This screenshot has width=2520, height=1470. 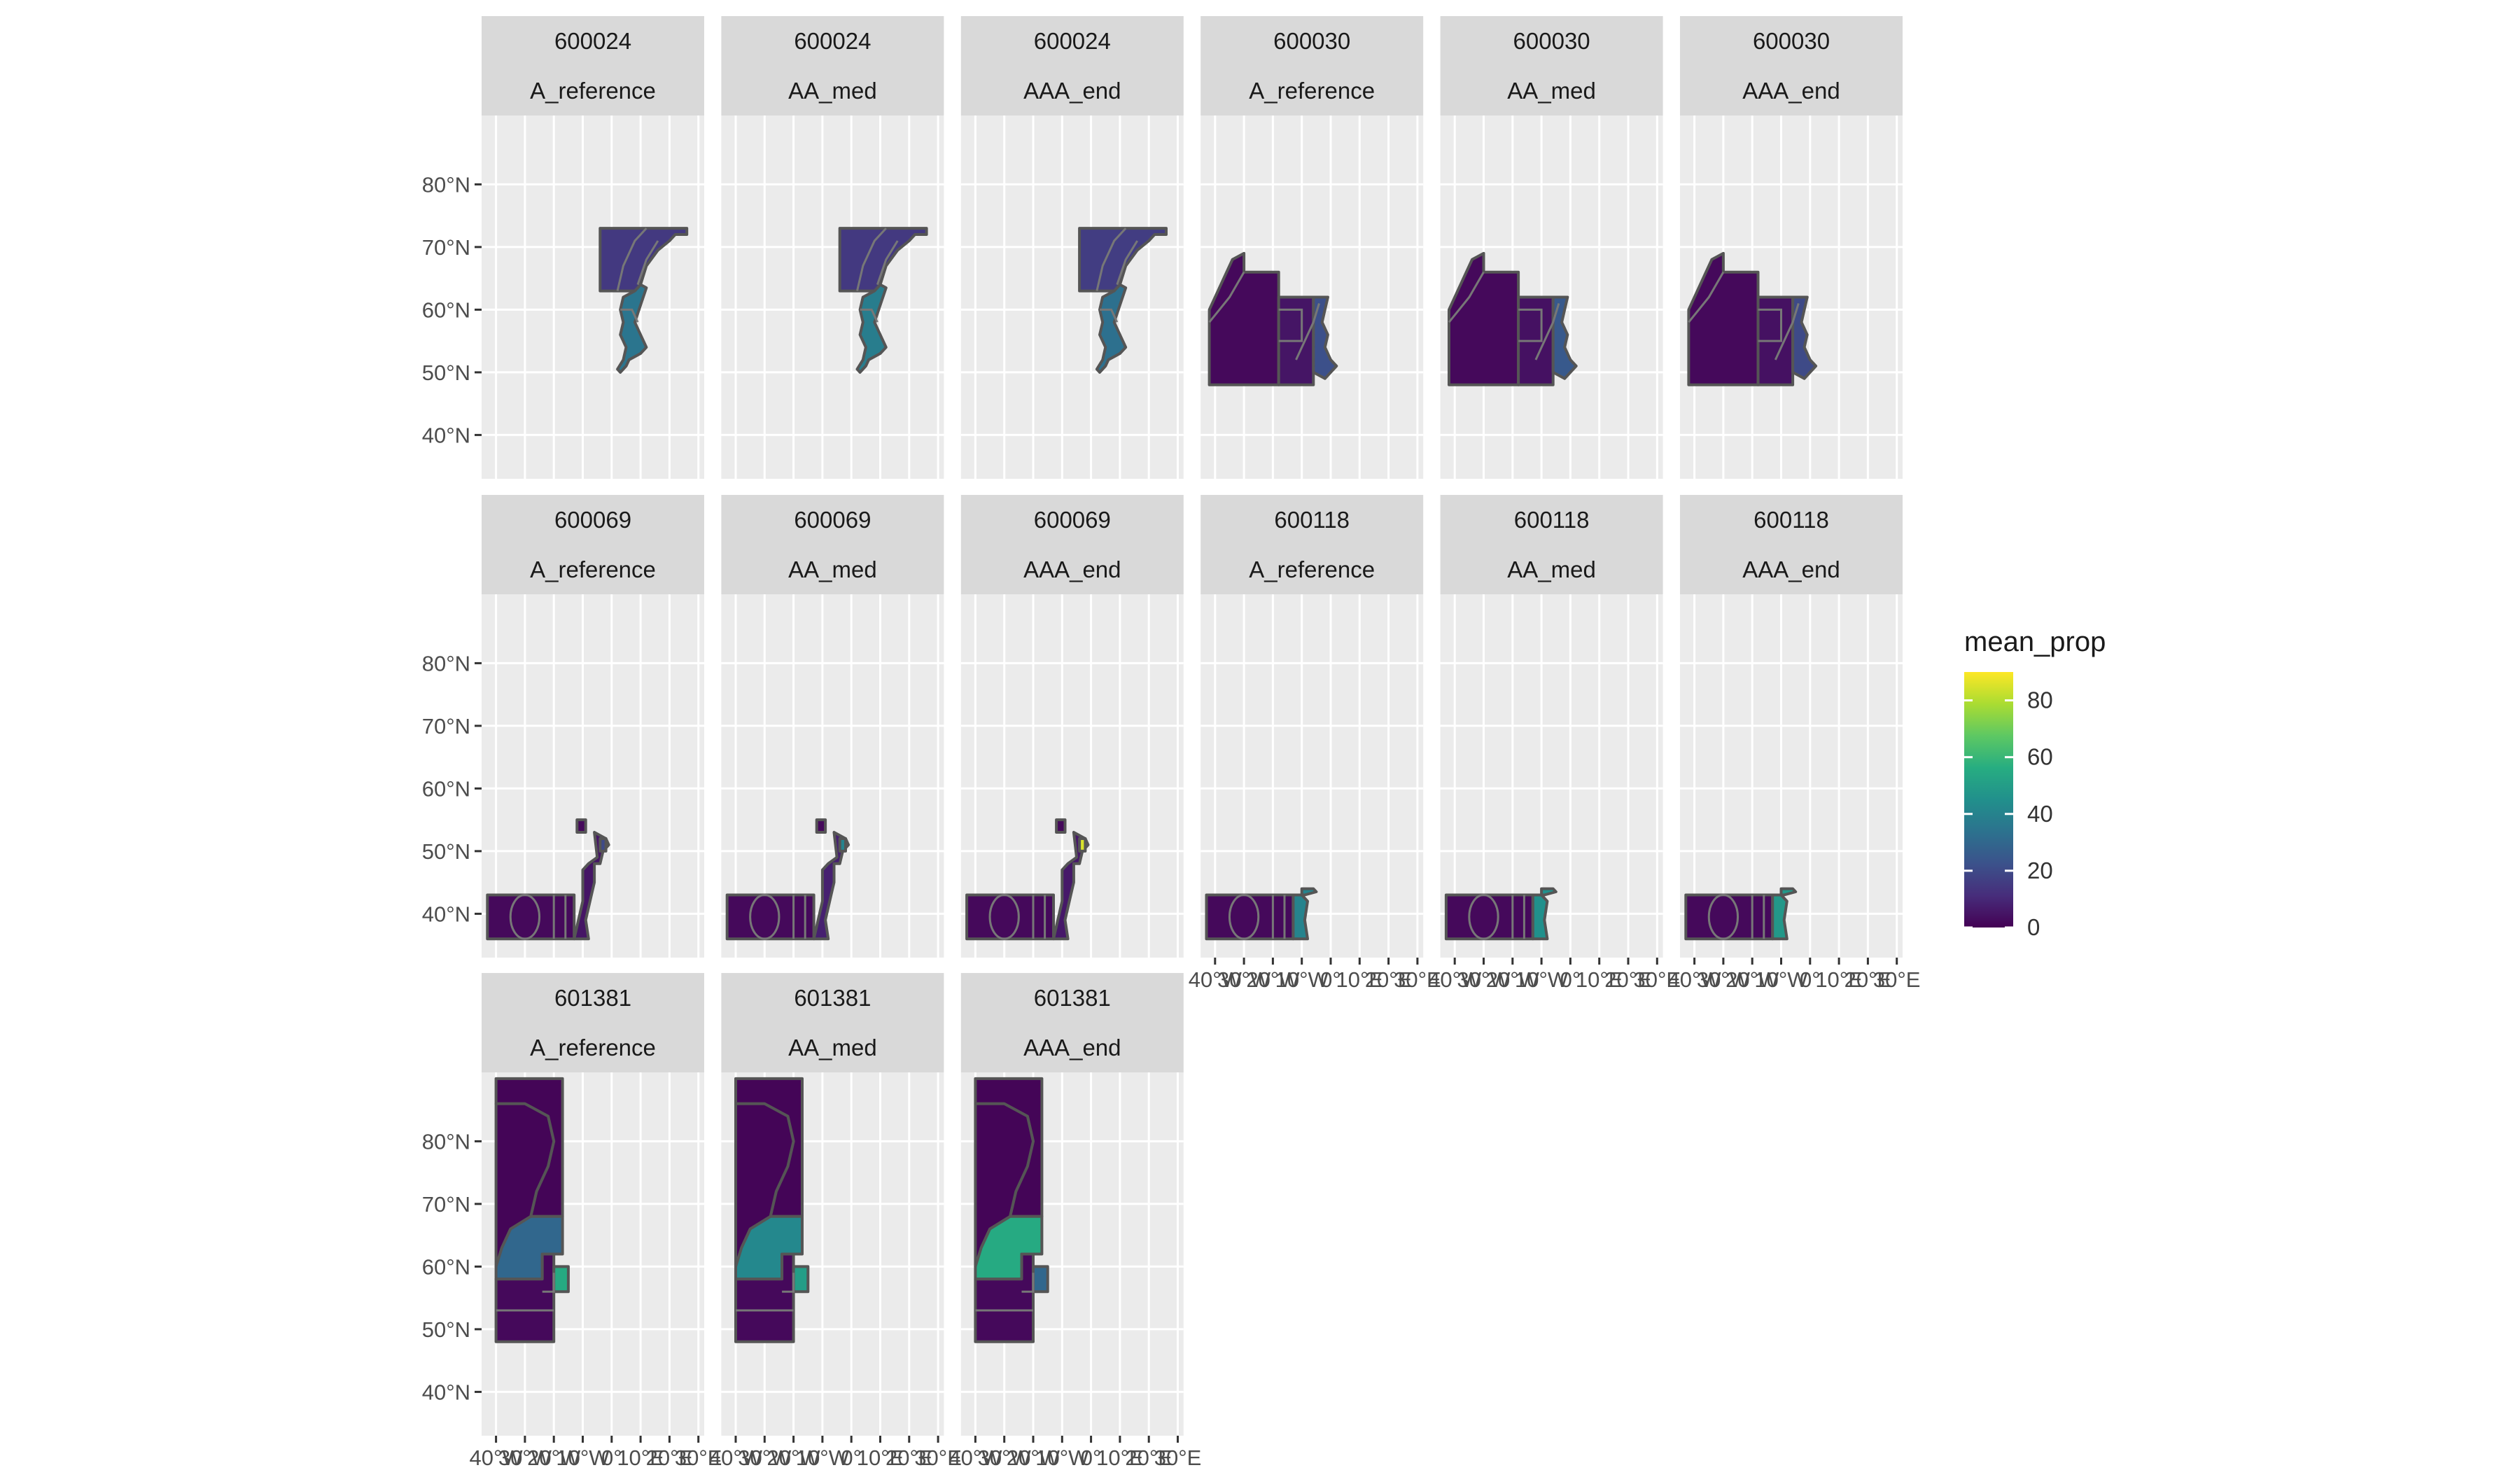 What do you see at coordinates (1791, 520) in the screenshot?
I see `strip-id-label: 600118` at bounding box center [1791, 520].